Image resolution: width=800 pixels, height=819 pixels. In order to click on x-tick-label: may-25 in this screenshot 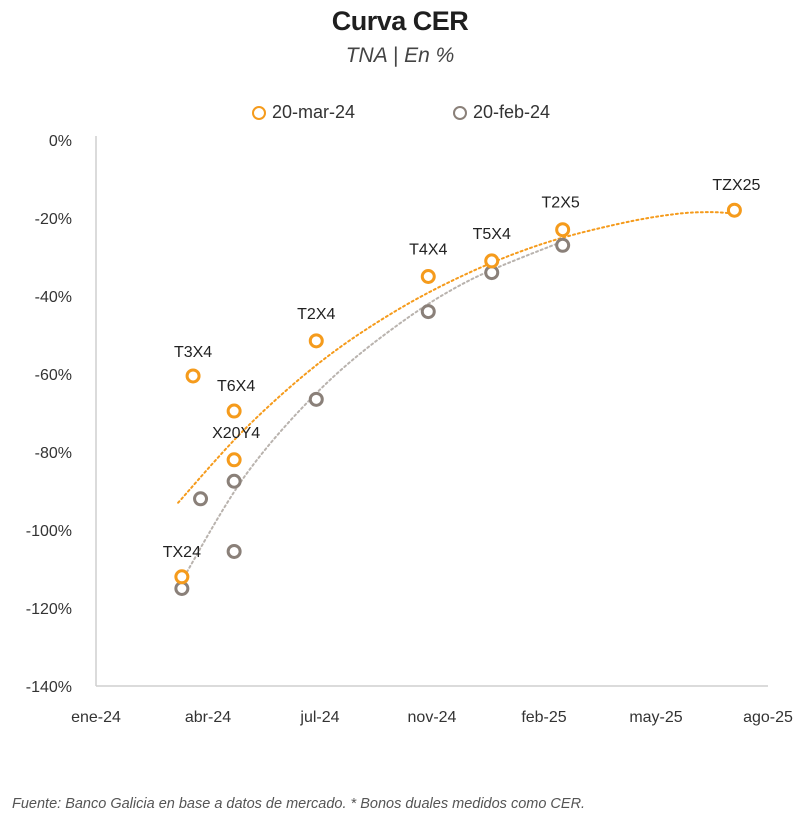, I will do `click(655, 717)`.